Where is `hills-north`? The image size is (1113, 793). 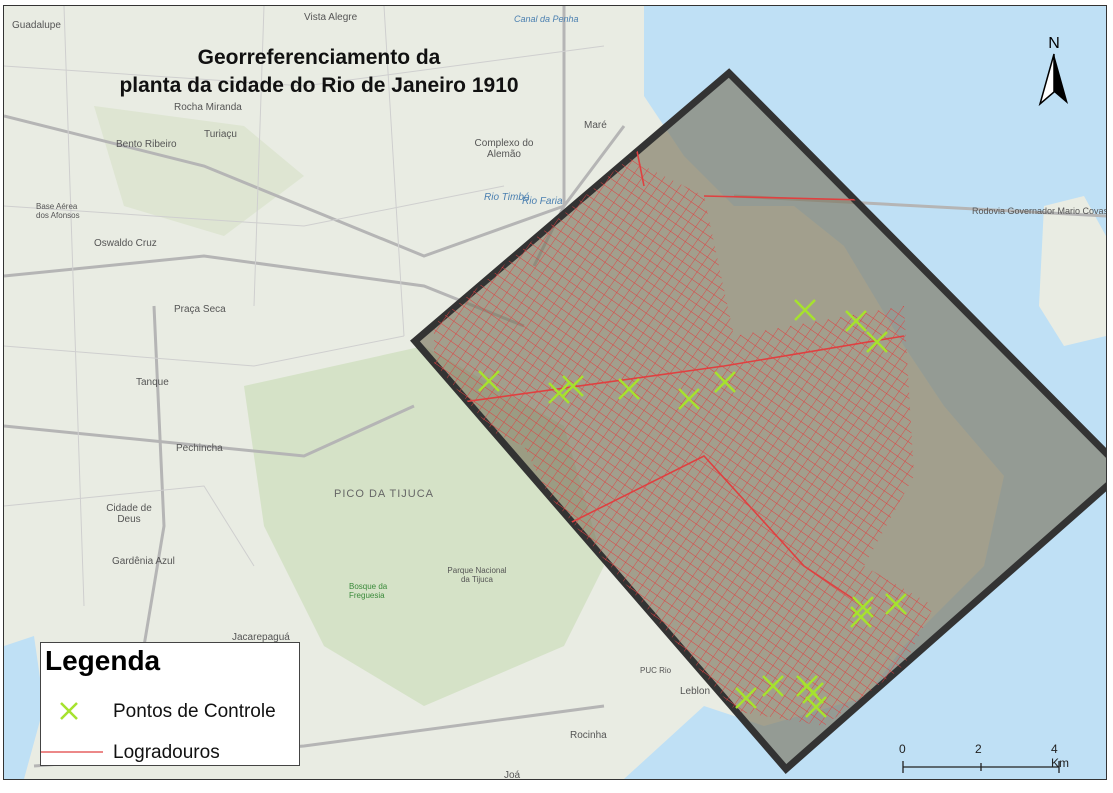 hills-north is located at coordinates (199, 171).